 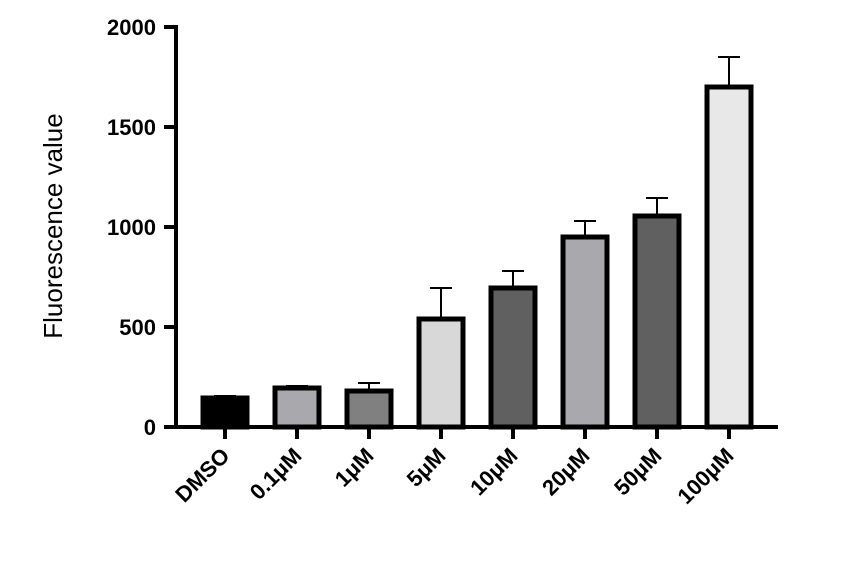 What do you see at coordinates (131, 127) in the screenshot?
I see `y-tick-label: 1500` at bounding box center [131, 127].